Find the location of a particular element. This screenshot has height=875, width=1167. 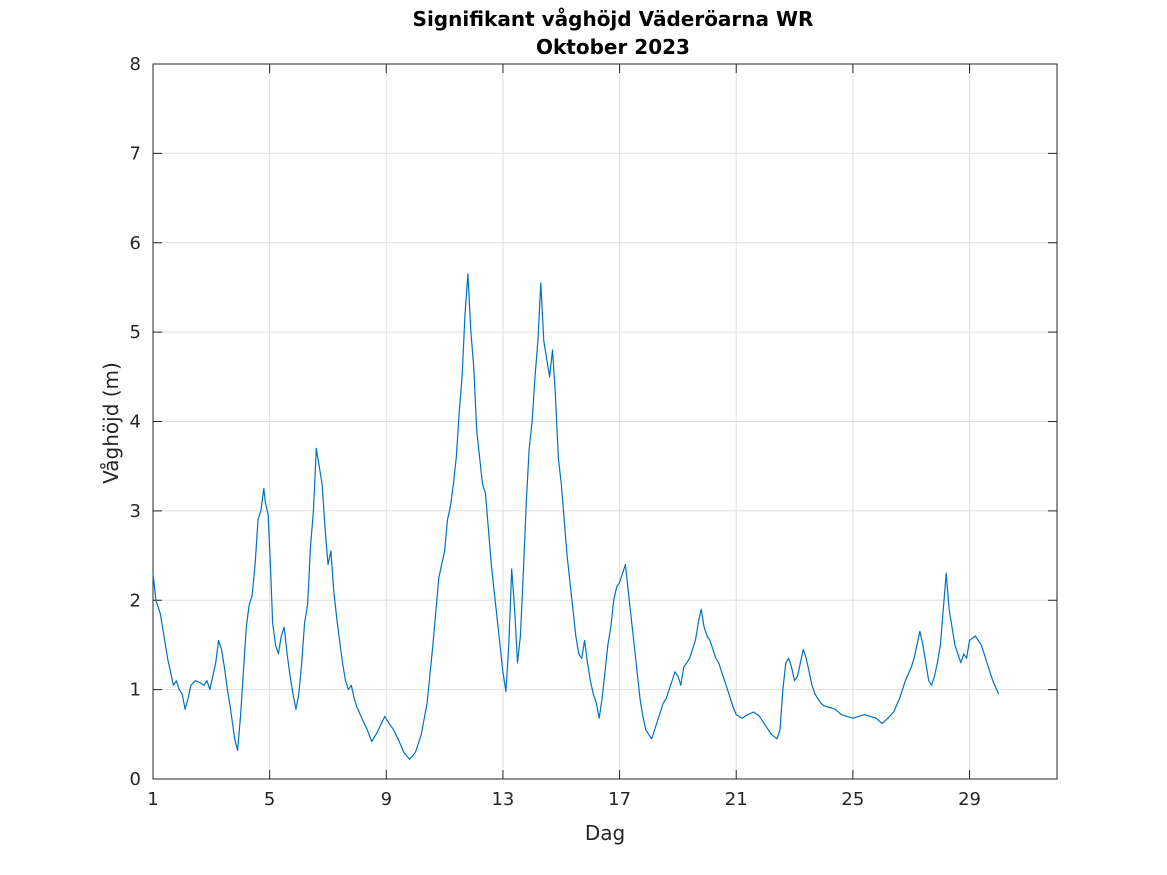

x-tick-label: 9 is located at coordinates (386, 799).